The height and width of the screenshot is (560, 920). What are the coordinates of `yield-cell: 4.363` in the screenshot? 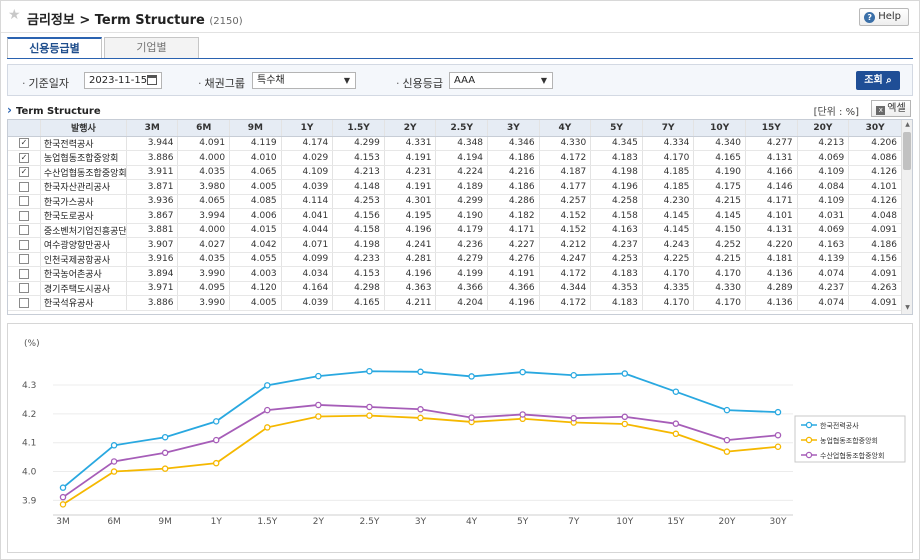 It's located at (410, 288).